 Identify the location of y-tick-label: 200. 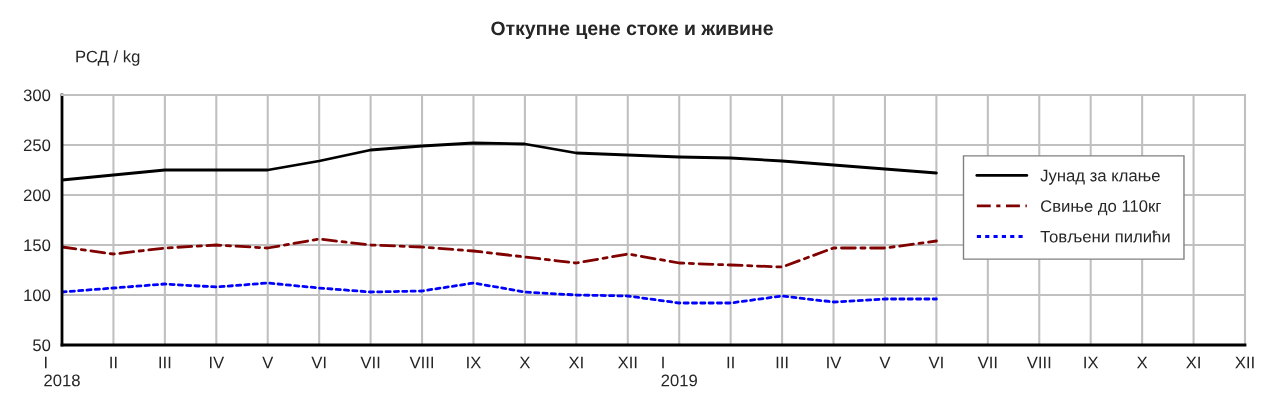
(37, 195).